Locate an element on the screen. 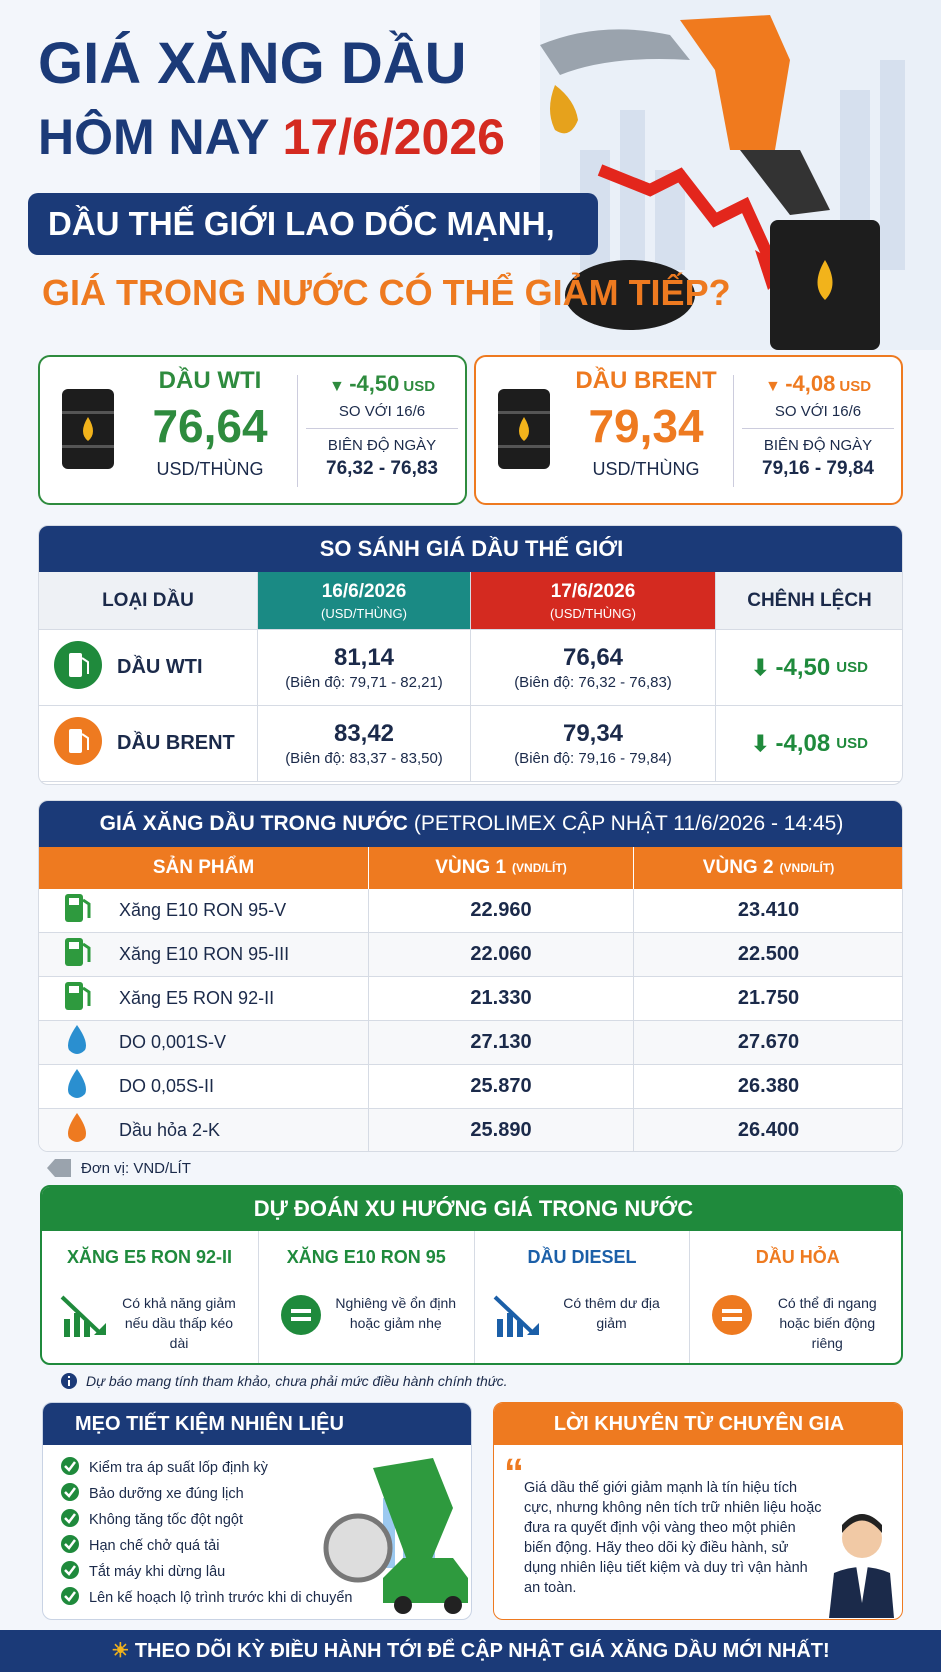  domestic-cell: Xăng E10 RON 95-III is located at coordinates (204, 955).